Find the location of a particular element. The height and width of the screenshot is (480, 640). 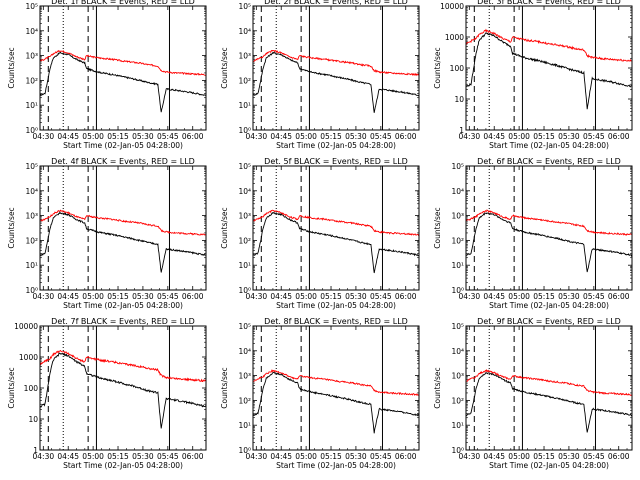

panel-title: Det. 2f BLACK = Events, RED = LLD is located at coordinates (336, 3).